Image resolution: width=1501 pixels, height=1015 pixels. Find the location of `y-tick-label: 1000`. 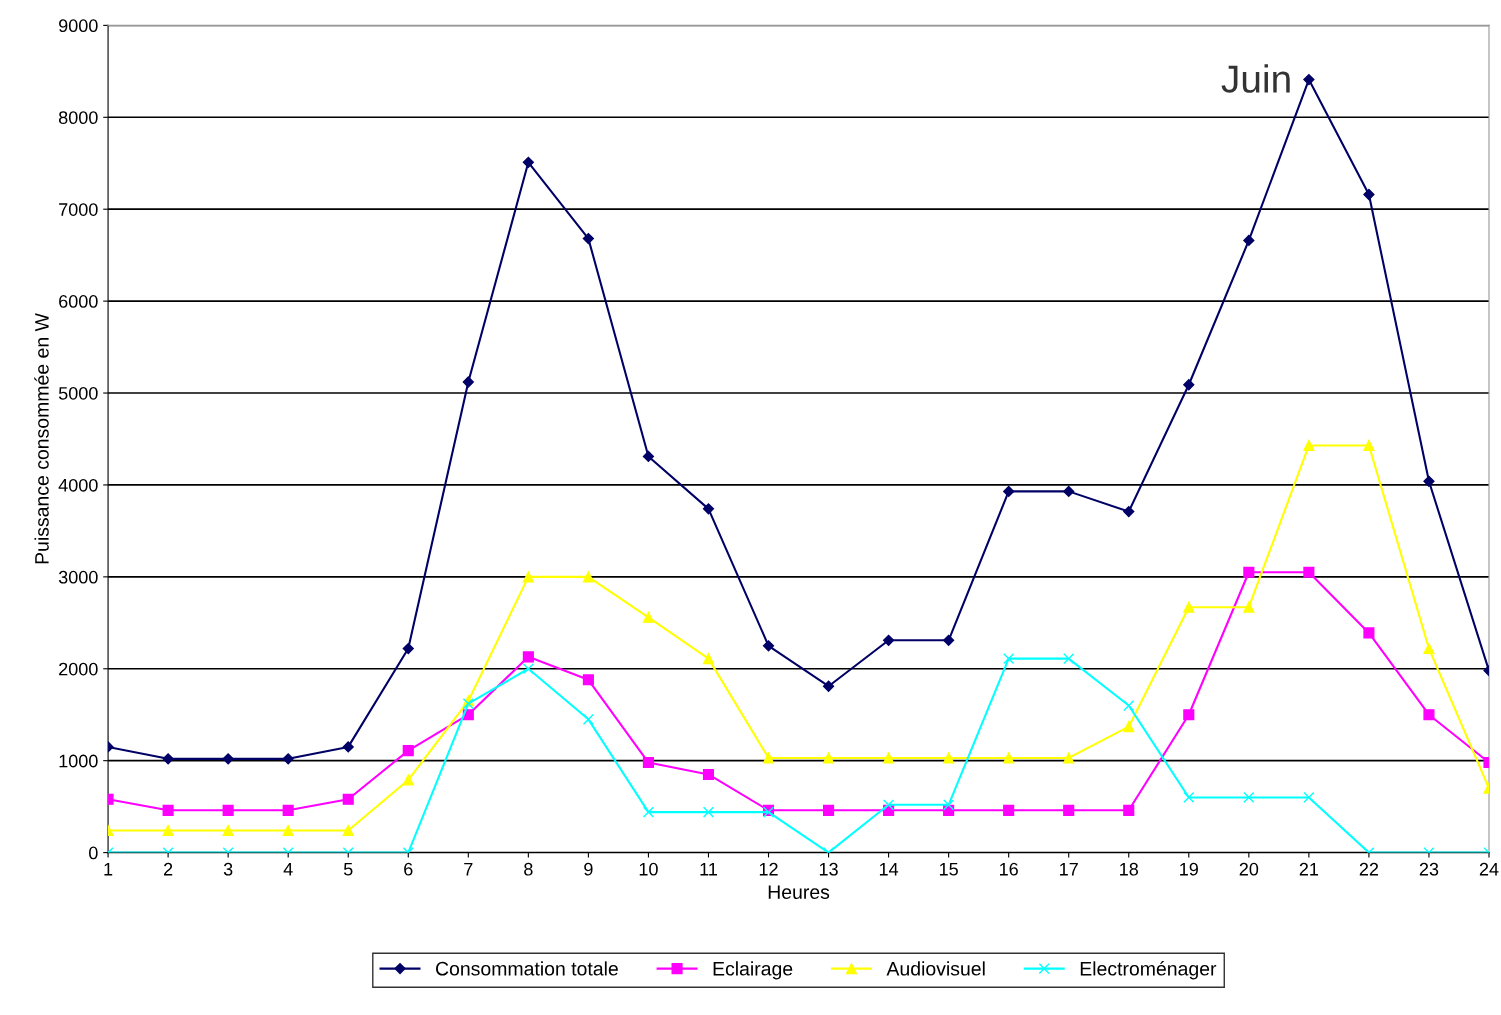

y-tick-label: 1000 is located at coordinates (78, 761).